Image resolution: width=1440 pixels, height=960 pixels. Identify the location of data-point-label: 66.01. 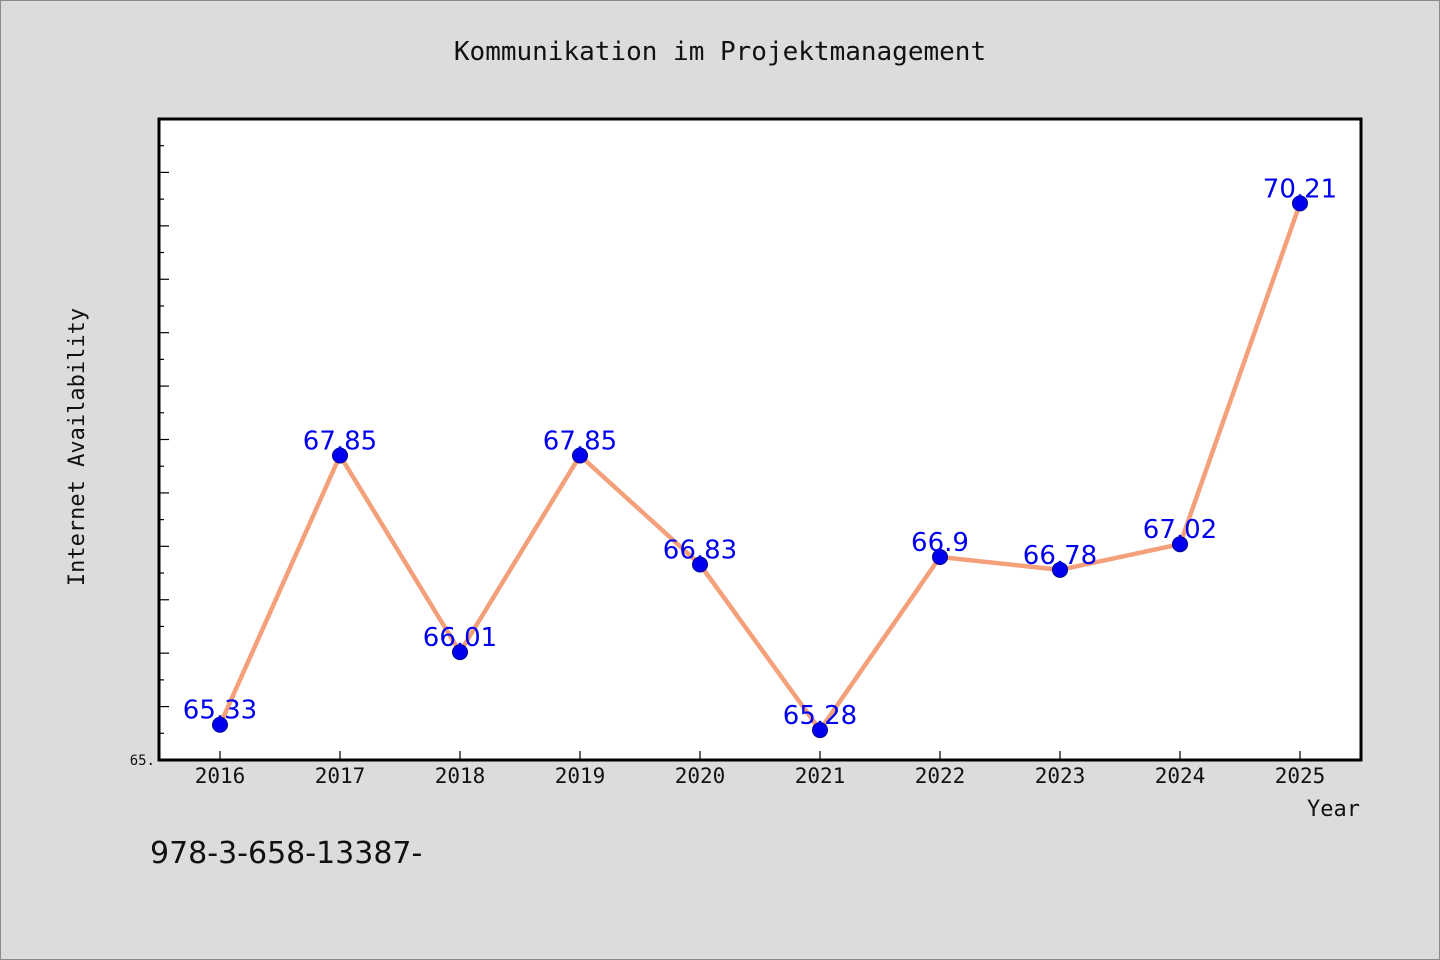
(460, 638).